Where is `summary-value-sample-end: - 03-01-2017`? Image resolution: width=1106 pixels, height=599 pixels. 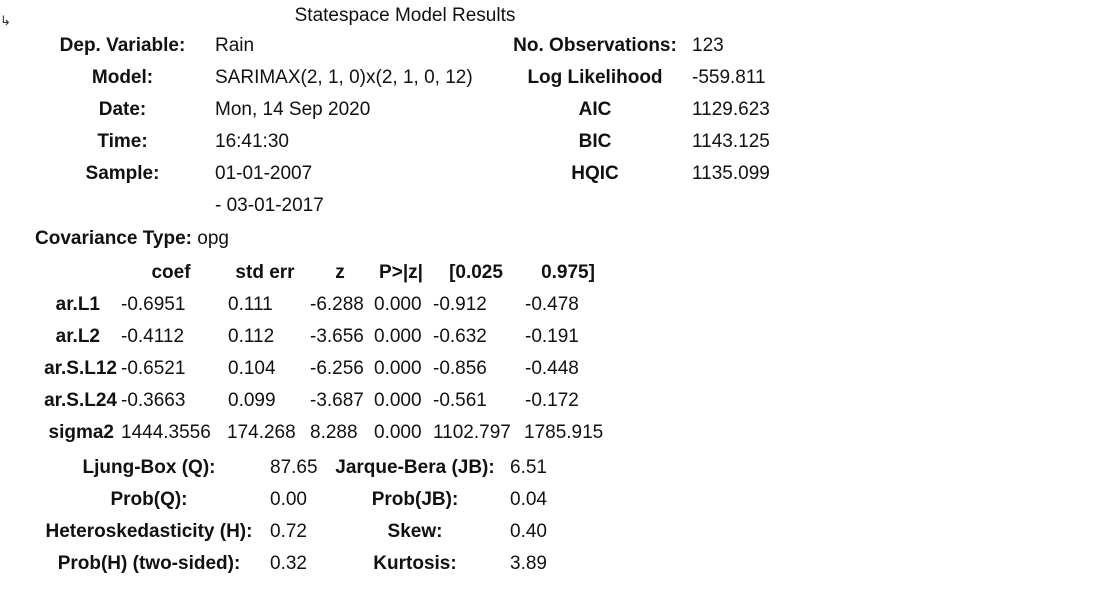 summary-value-sample-end: - 03-01-2017 is located at coordinates (269, 205).